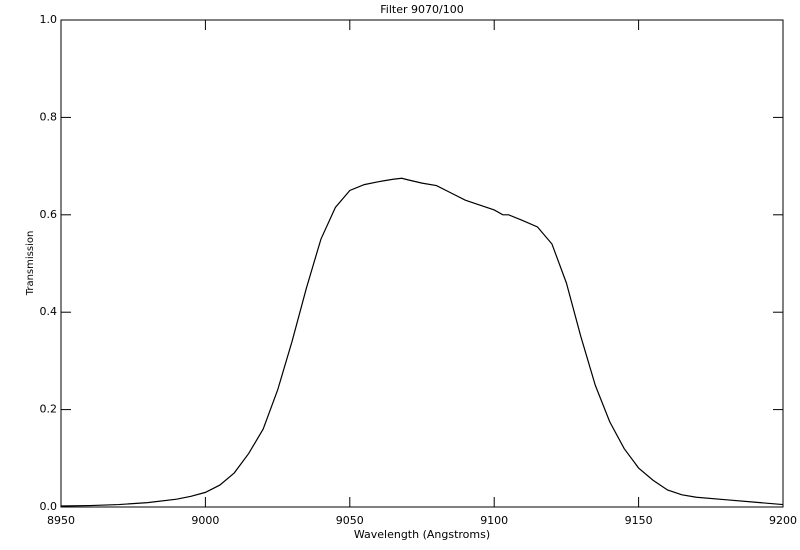  I want to click on x-tick-label: 9150, so click(639, 520).